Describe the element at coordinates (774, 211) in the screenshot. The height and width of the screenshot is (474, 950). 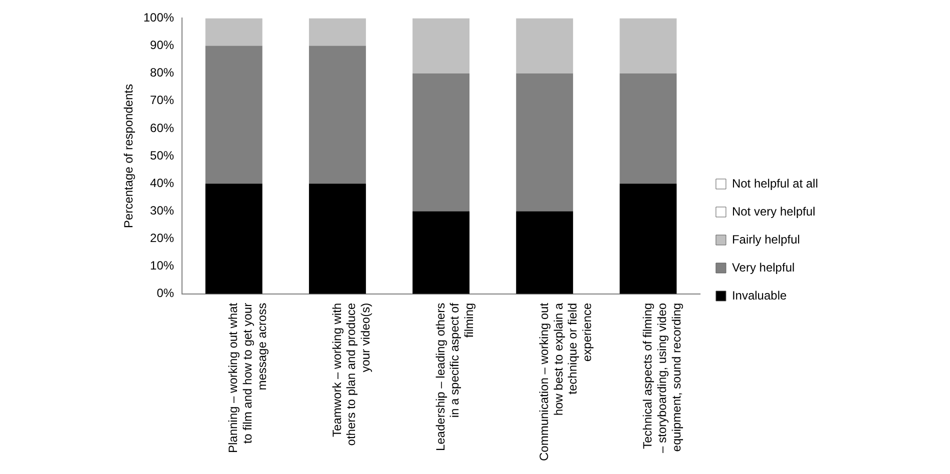
I see `legend-label: Not very helpful` at that location.